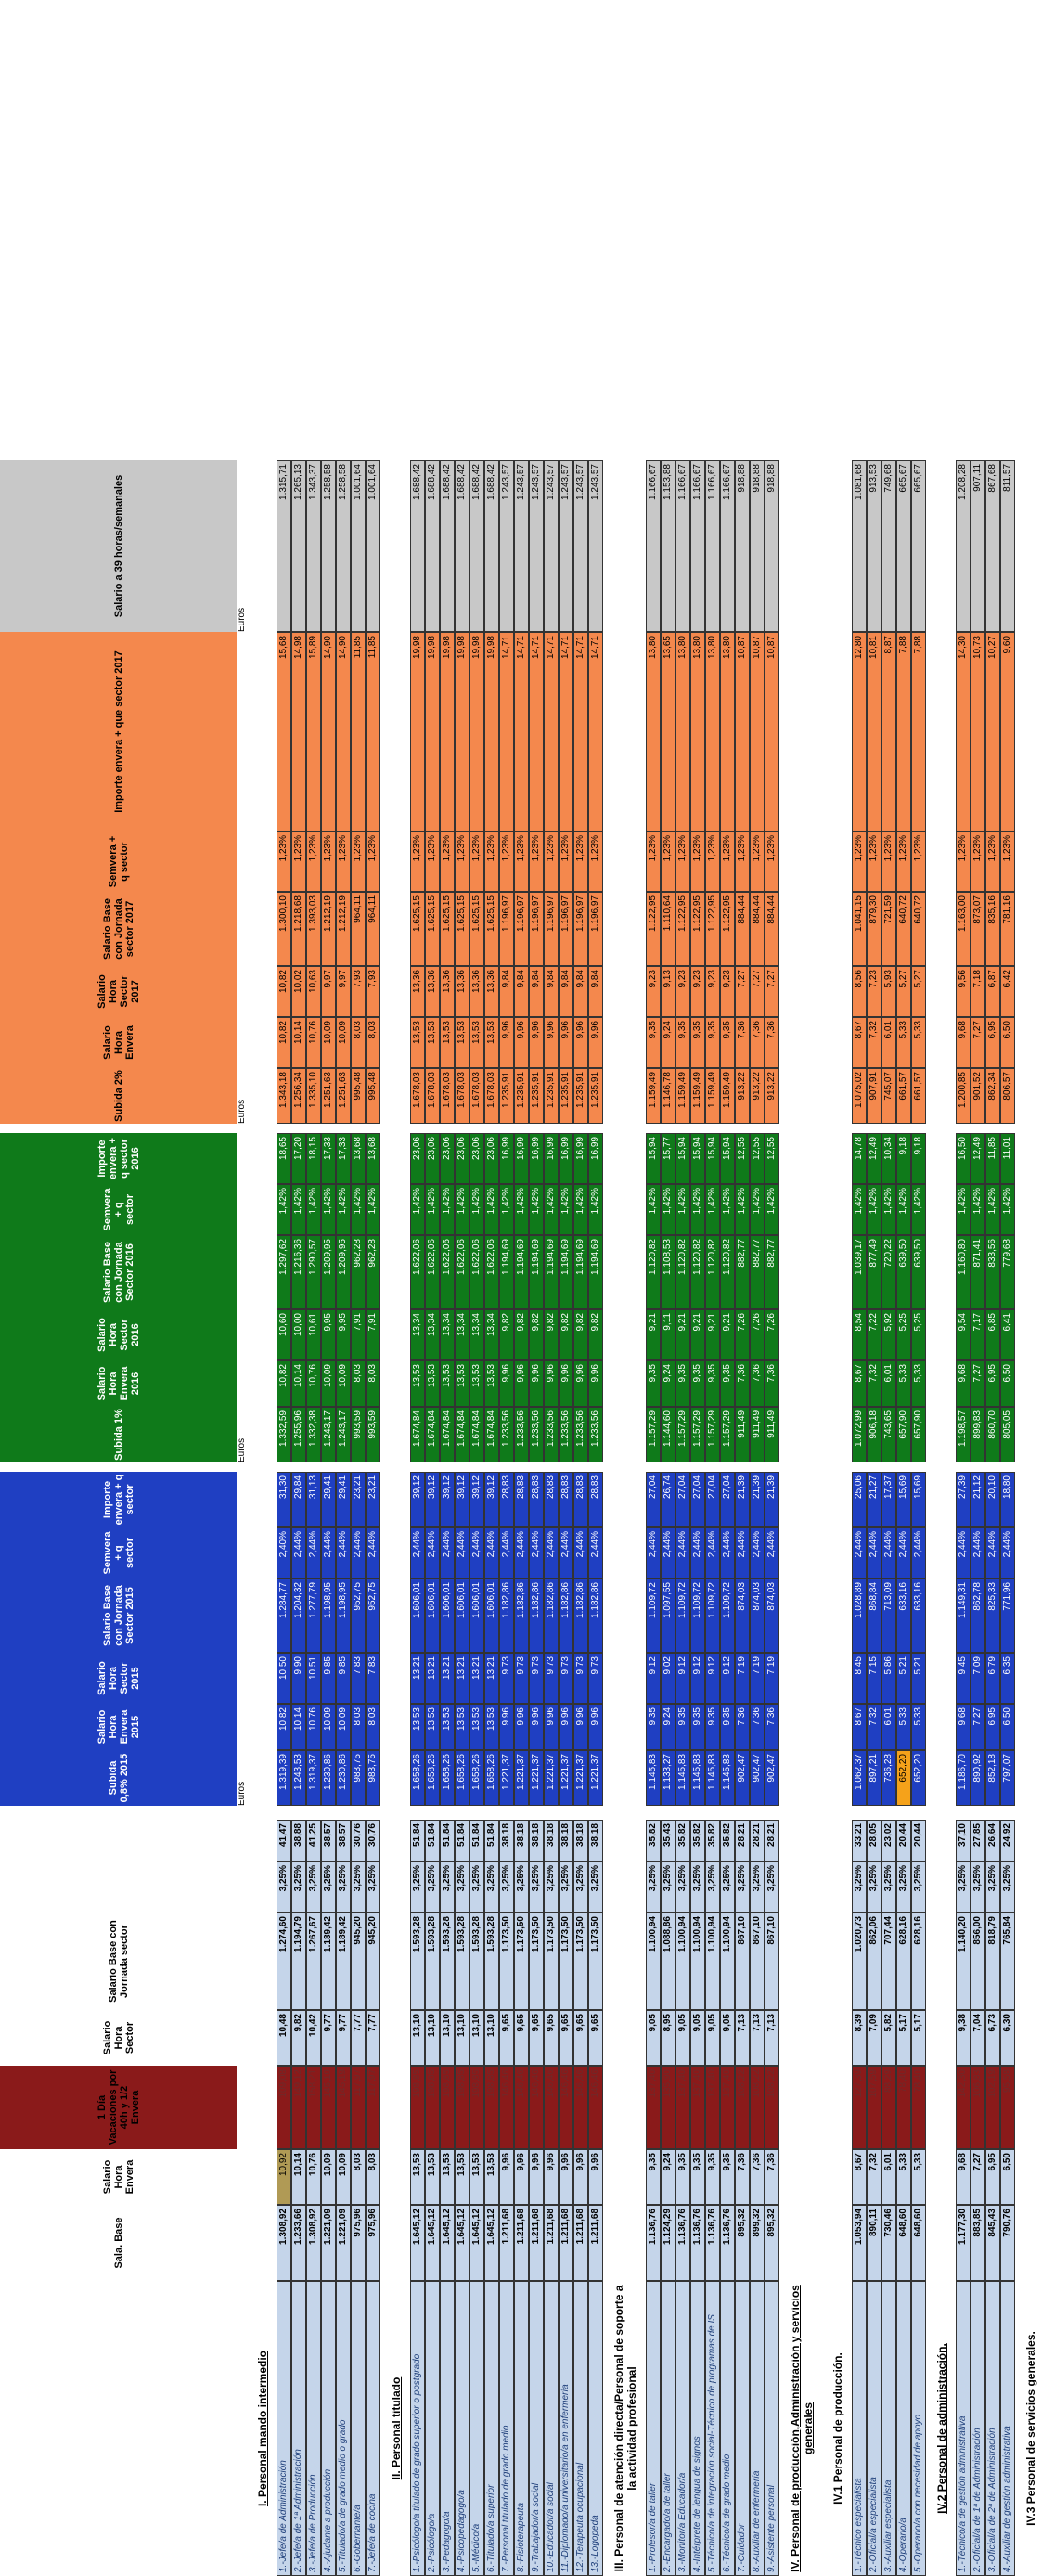  What do you see at coordinates (728, 2108) in the screenshot?
I see `value-cell: 137,40` at bounding box center [728, 2108].